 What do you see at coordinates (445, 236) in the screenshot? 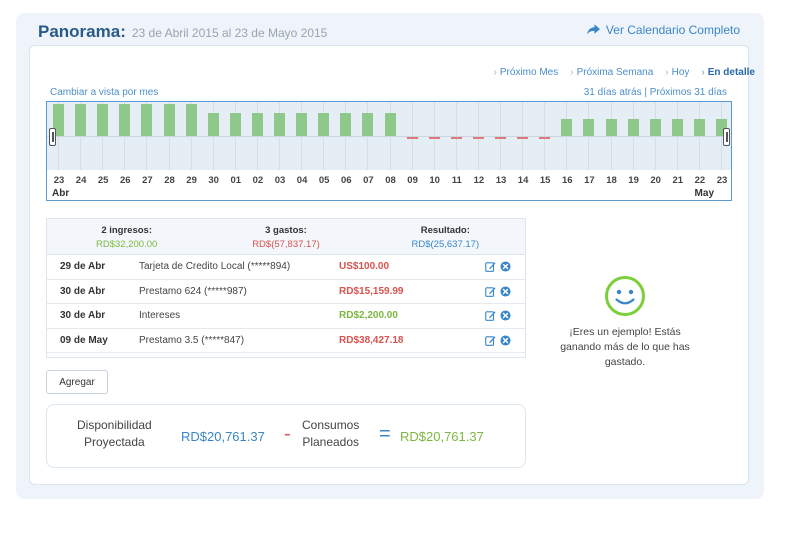
I see `result-summary: Resultado: RD$(25,637.17)` at bounding box center [445, 236].